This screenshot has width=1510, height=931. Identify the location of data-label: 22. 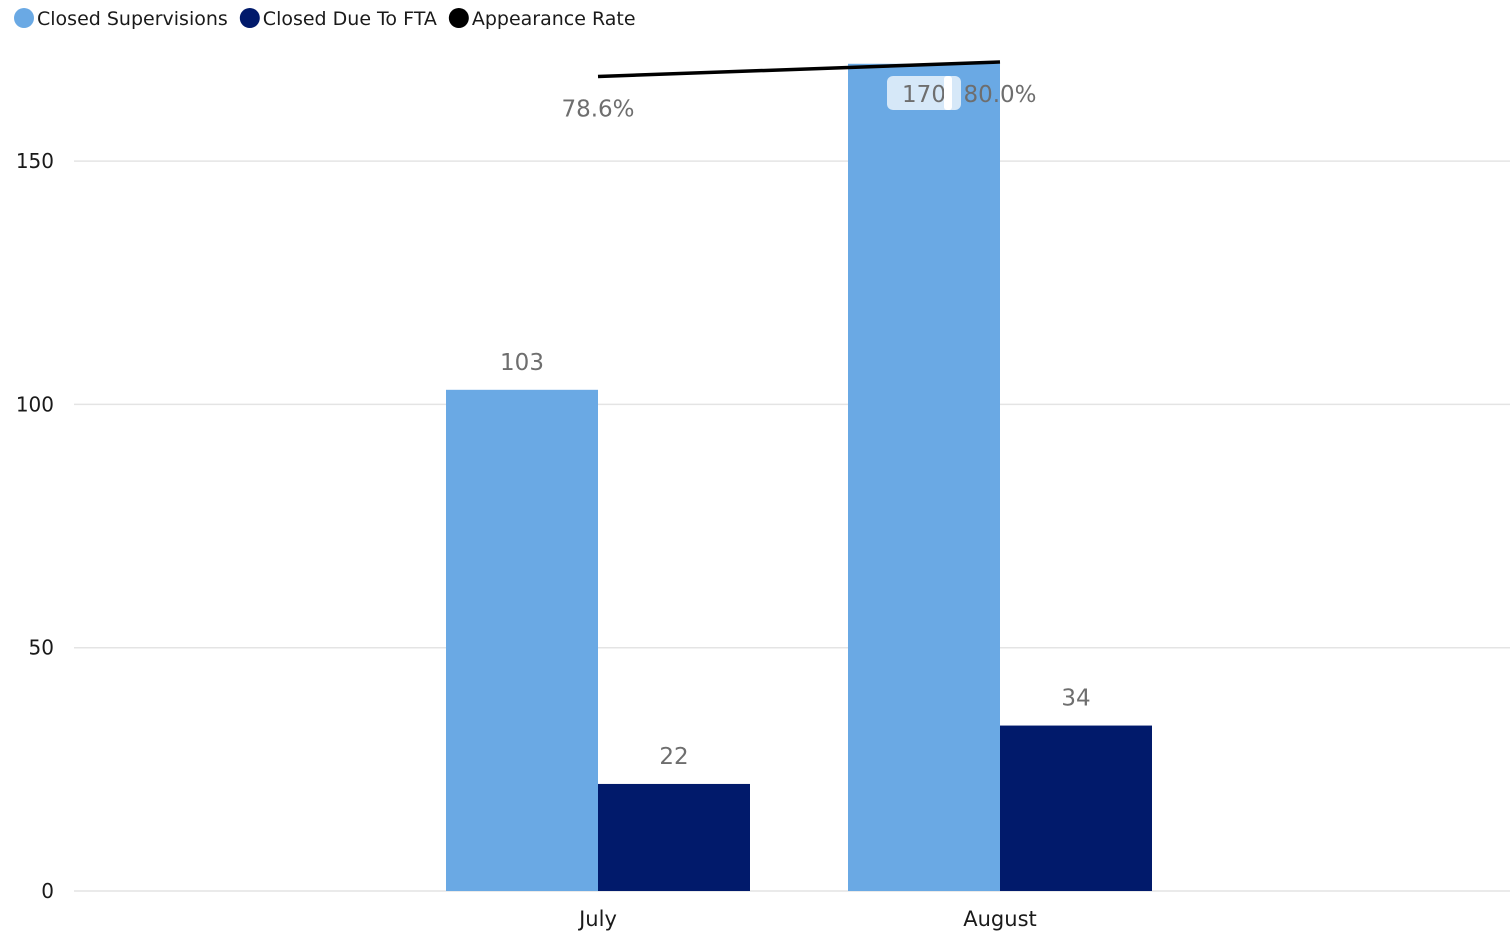
(673, 757).